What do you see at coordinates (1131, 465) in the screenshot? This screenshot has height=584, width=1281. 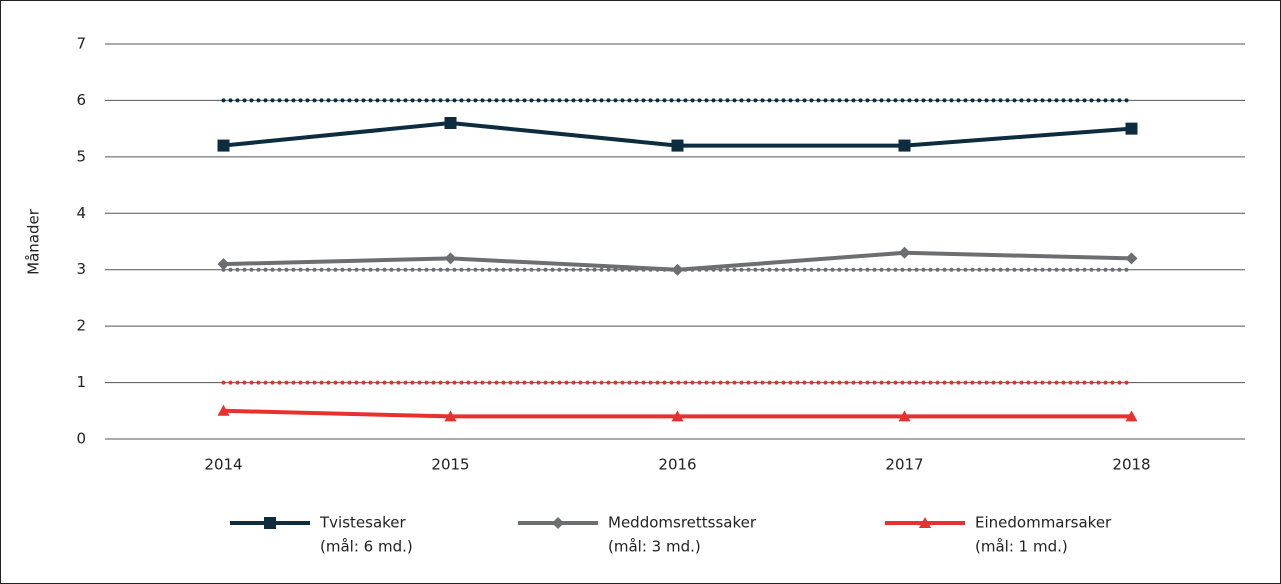 I see `x-tick-label: 2018` at bounding box center [1131, 465].